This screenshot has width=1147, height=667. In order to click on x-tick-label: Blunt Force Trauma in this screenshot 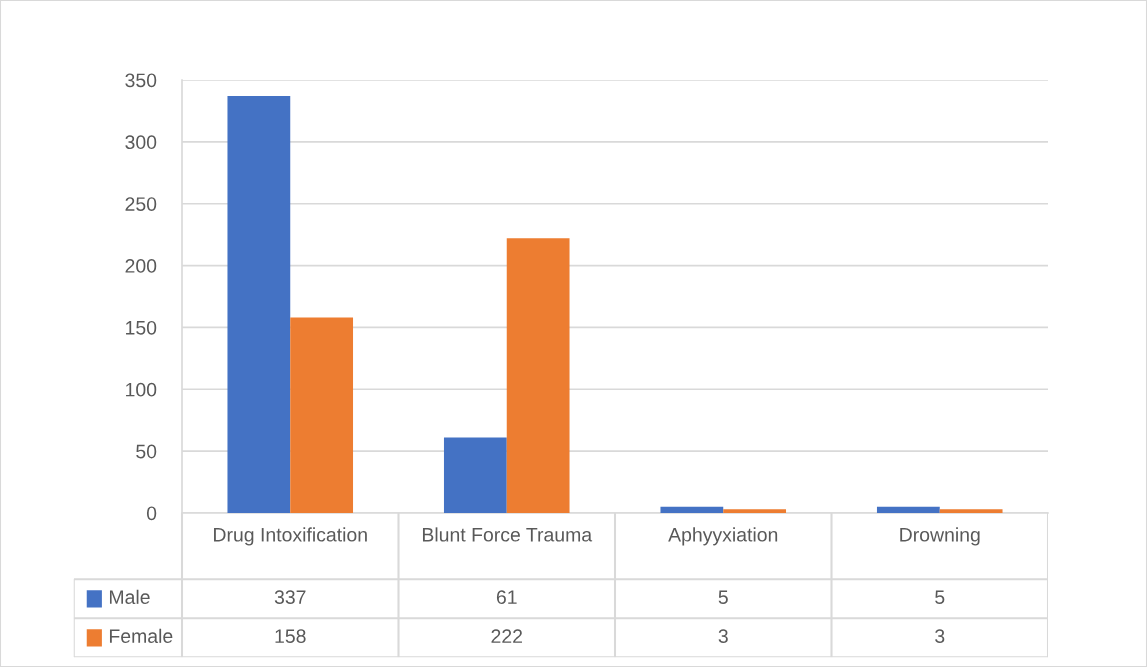, I will do `click(507, 534)`.